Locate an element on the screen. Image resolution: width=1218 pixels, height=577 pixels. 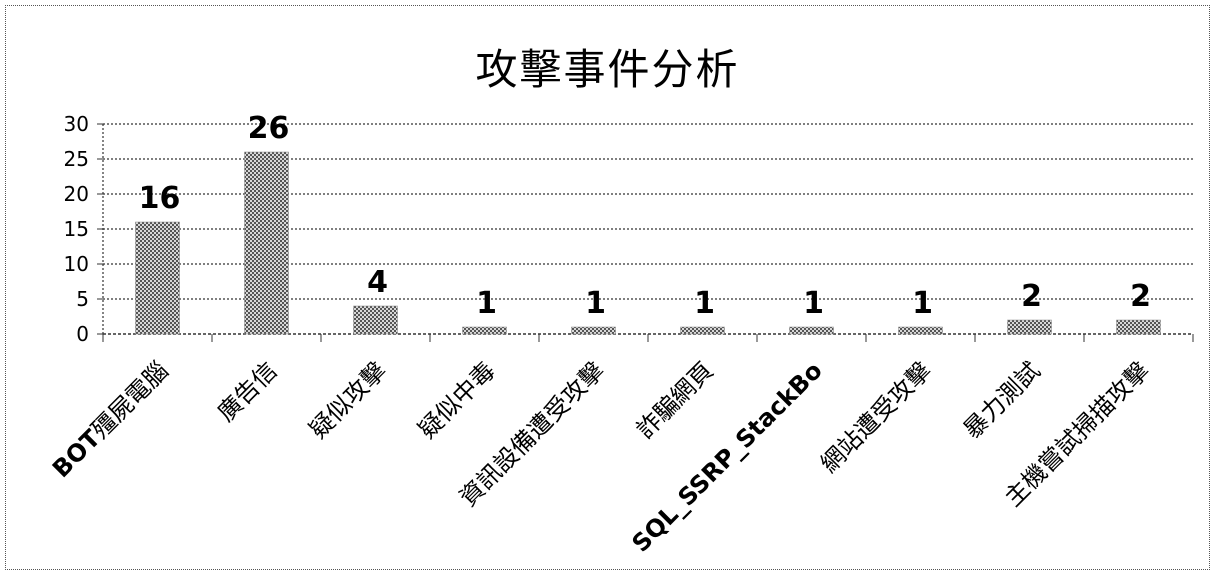
x-tick-label: 網站遭受攻擊 is located at coordinates (876, 417).